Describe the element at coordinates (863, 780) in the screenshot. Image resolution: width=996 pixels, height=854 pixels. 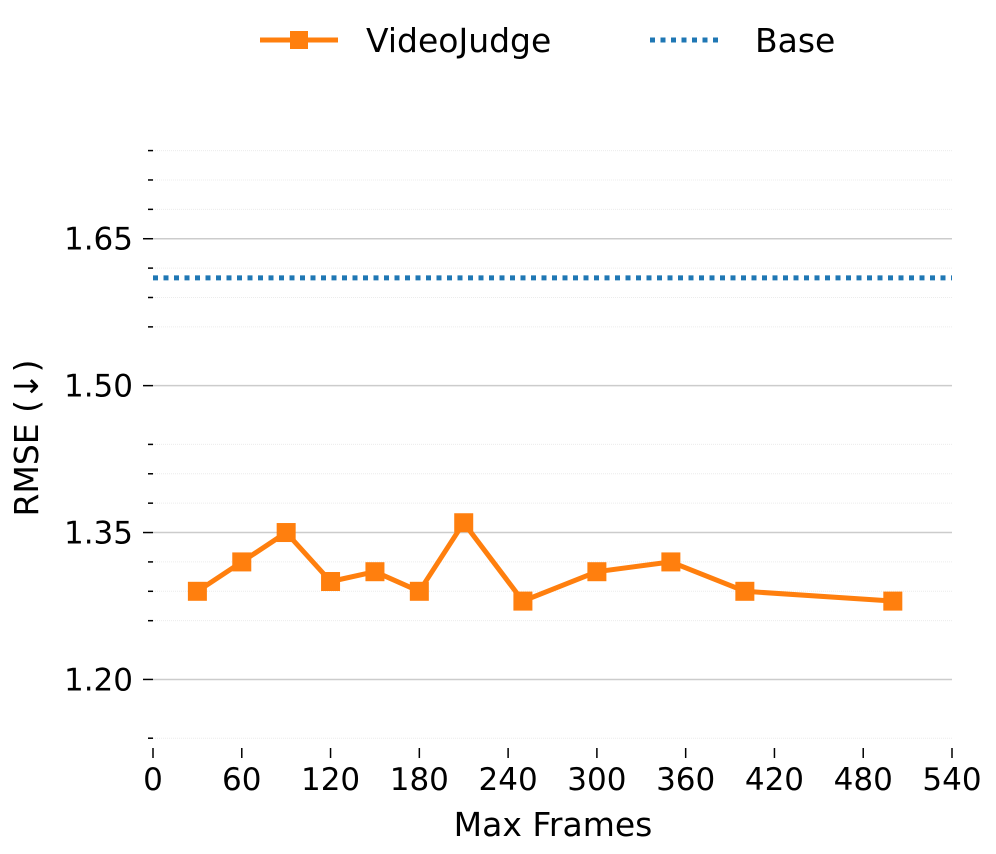
I see `x-tick-label: 480` at that location.